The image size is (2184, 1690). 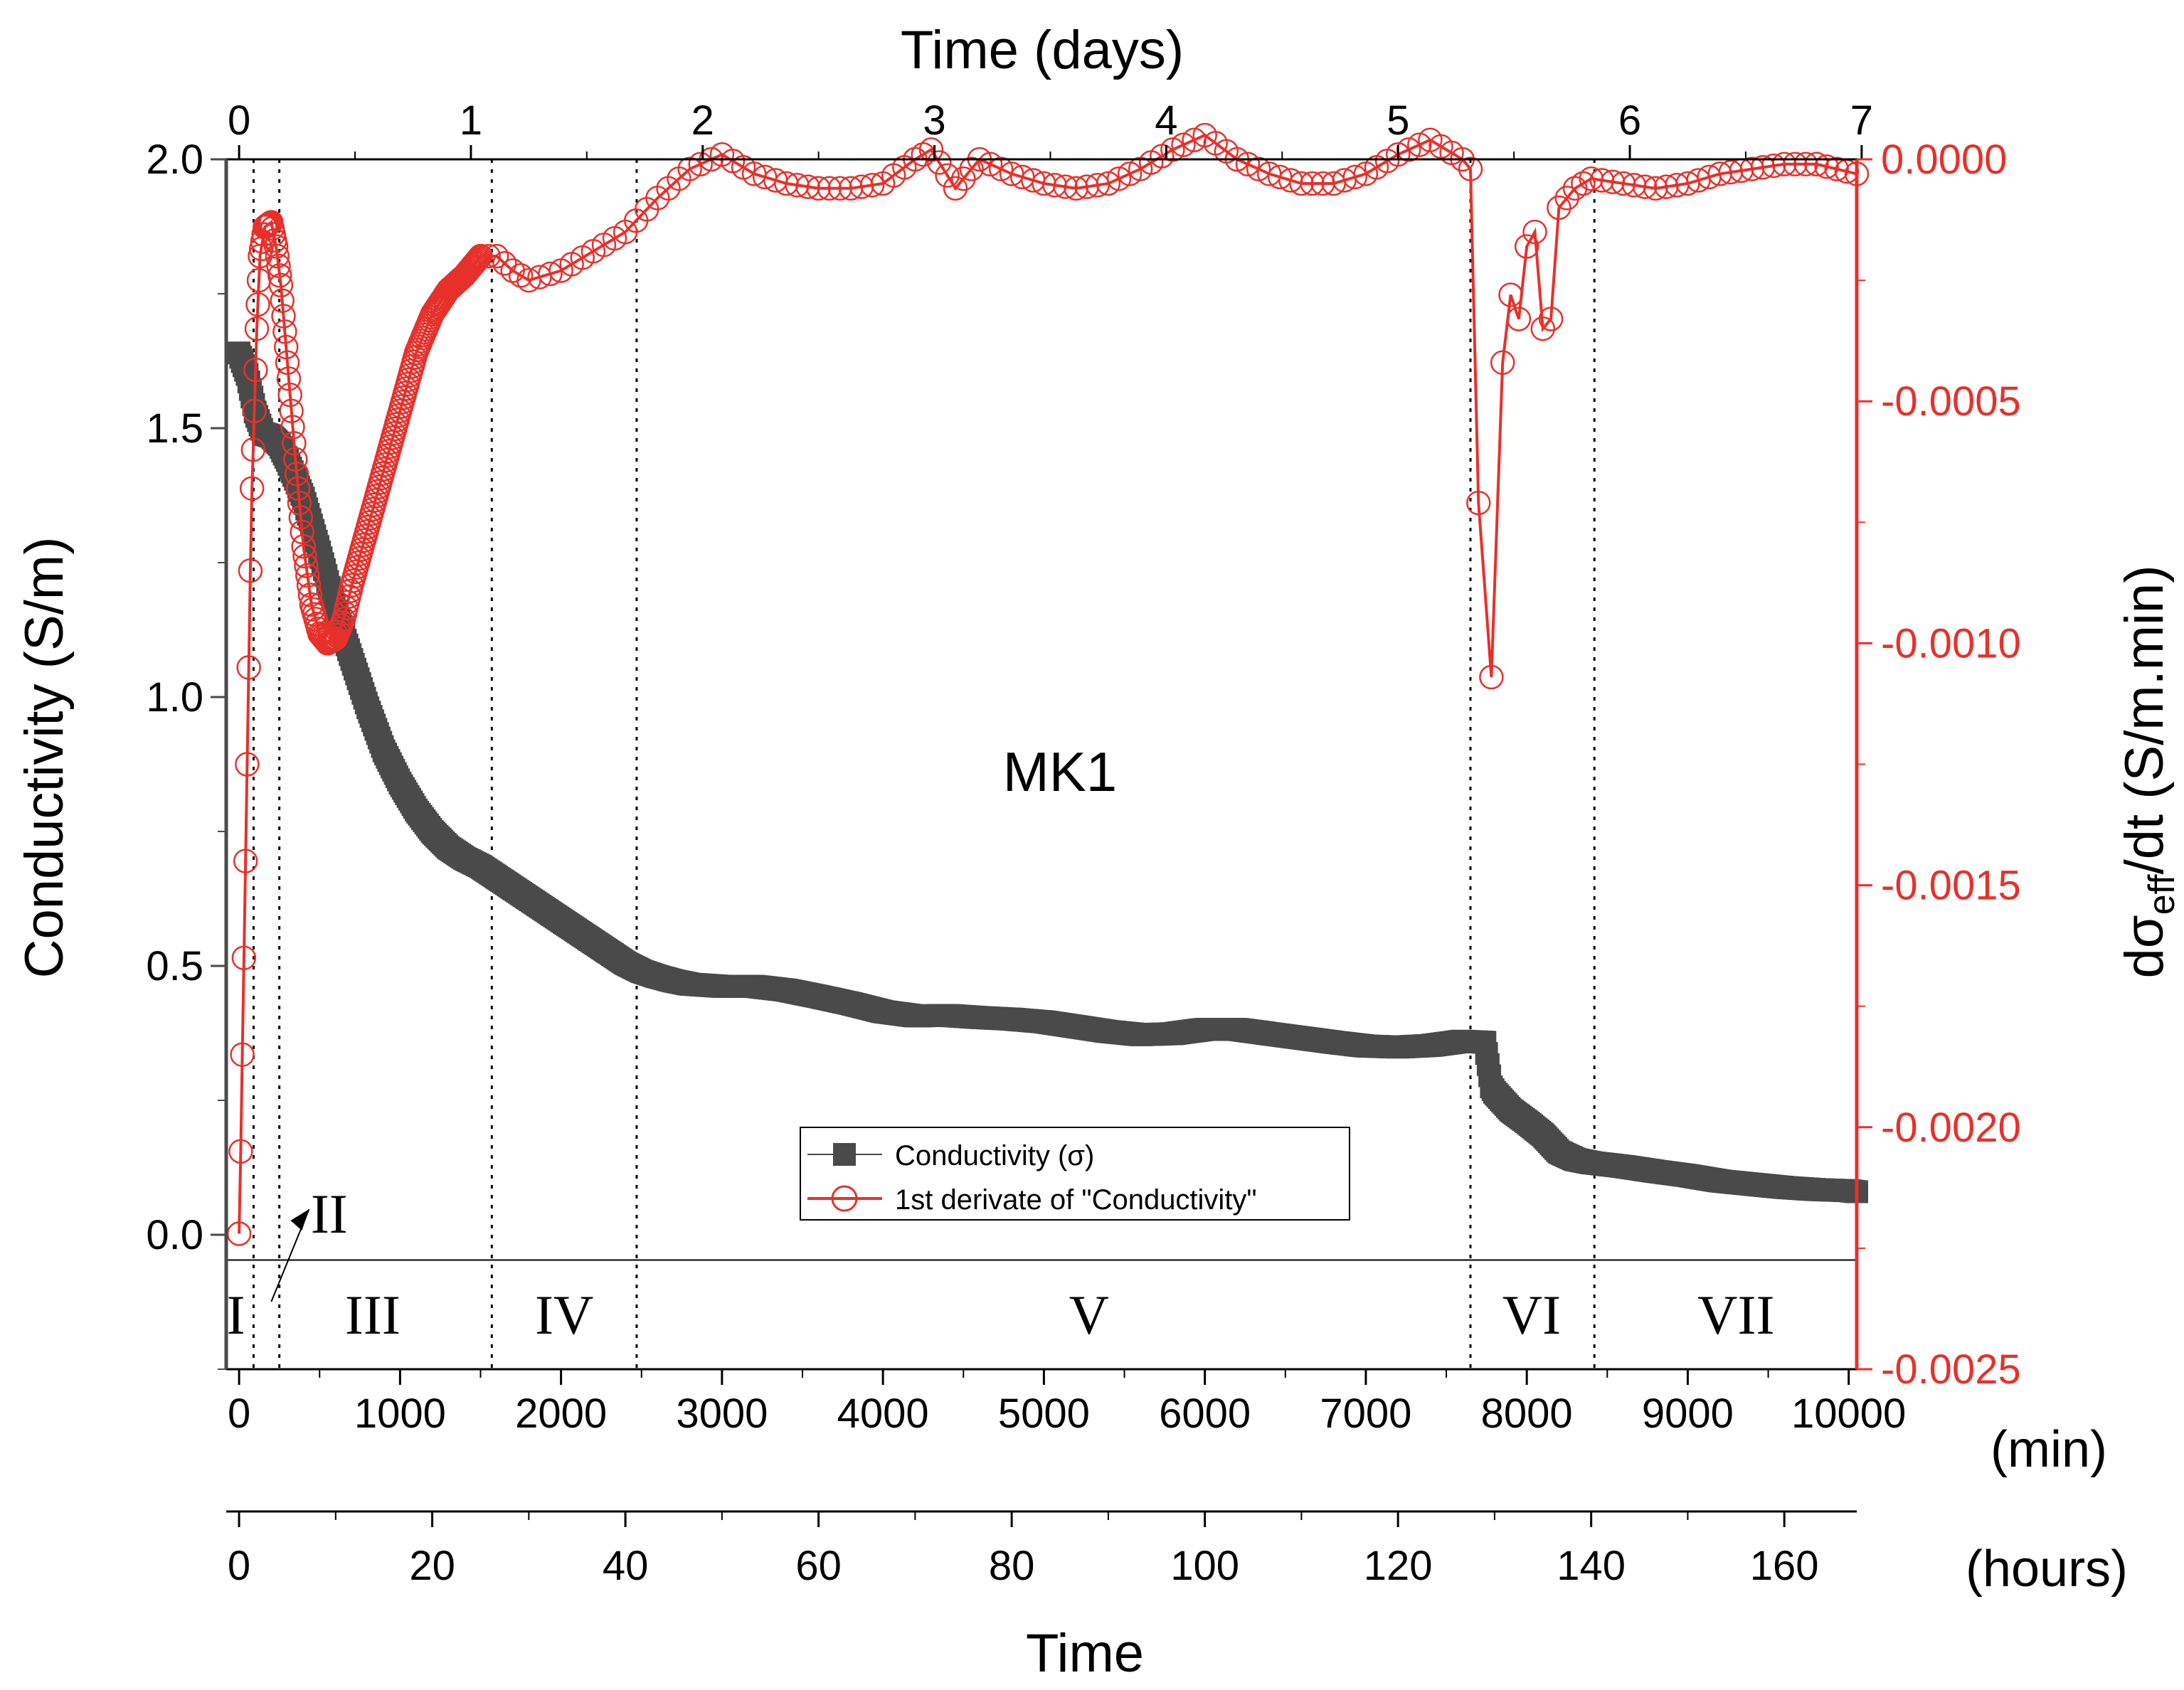 What do you see at coordinates (1204, 1566) in the screenshot?
I see `hours-tick-label: 100` at bounding box center [1204, 1566].